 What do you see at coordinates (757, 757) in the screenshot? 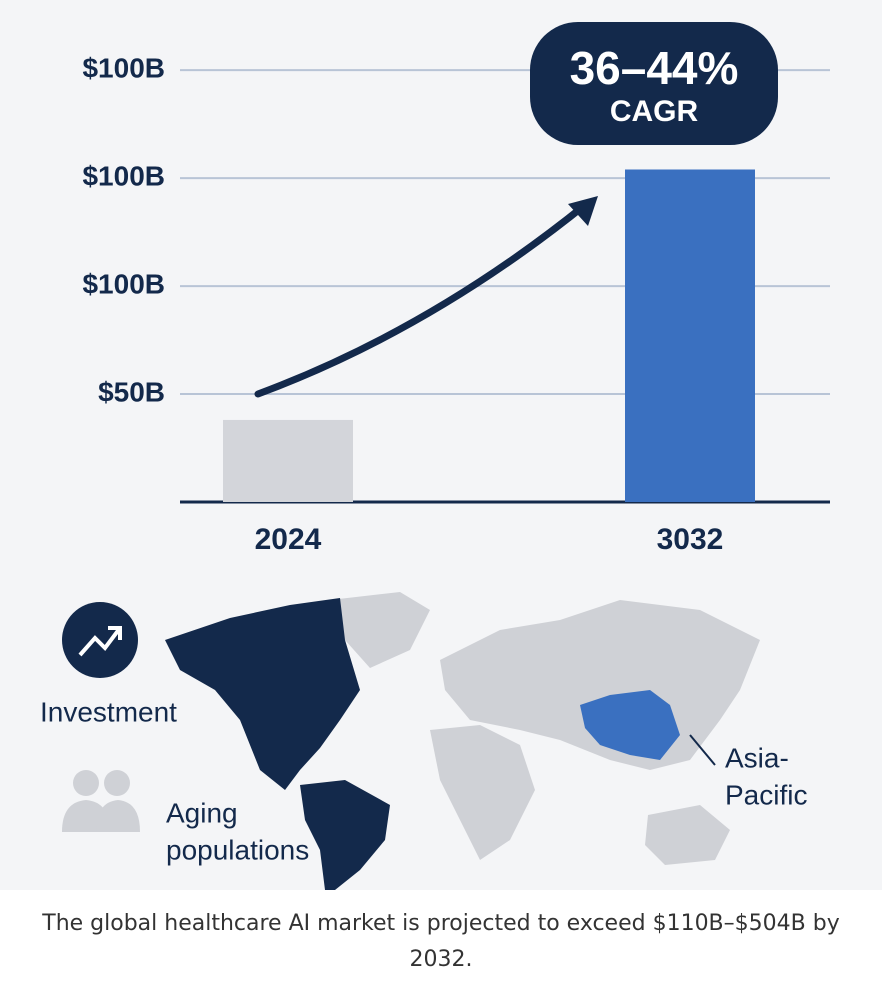
I see `region-label: Asia-` at bounding box center [757, 757].